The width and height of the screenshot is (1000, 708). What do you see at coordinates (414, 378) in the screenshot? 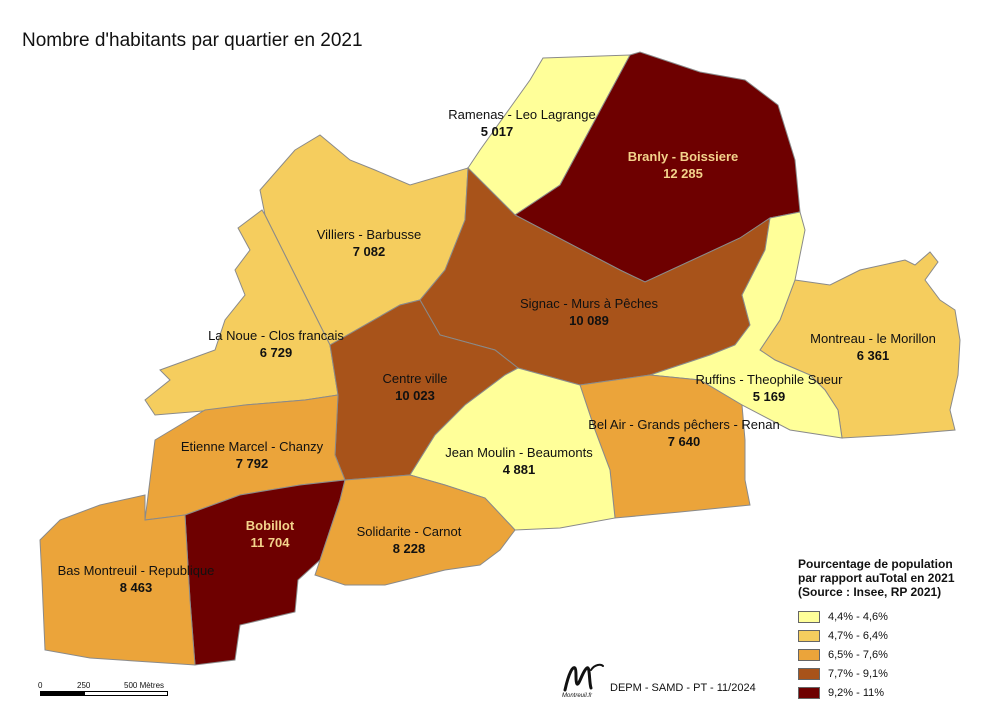
I see `label-centre-name: Centre ville` at bounding box center [414, 378].